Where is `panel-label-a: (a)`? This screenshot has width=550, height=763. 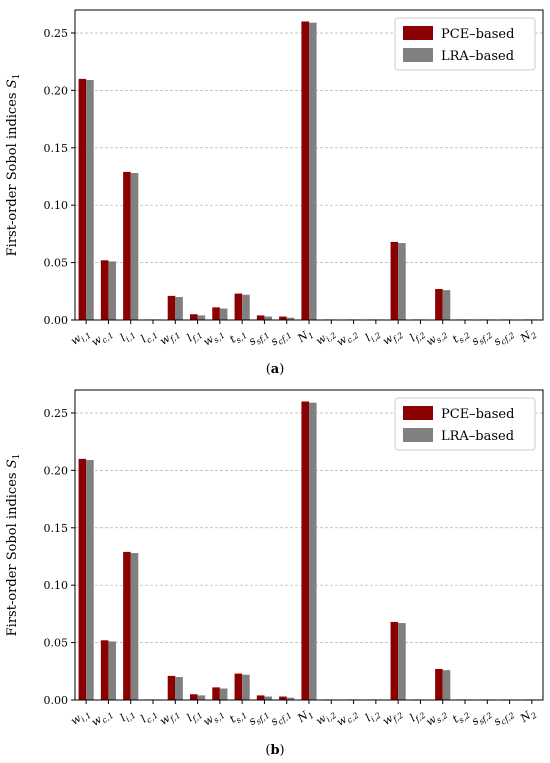
panel-label-a: (a) is located at coordinates (275, 369).